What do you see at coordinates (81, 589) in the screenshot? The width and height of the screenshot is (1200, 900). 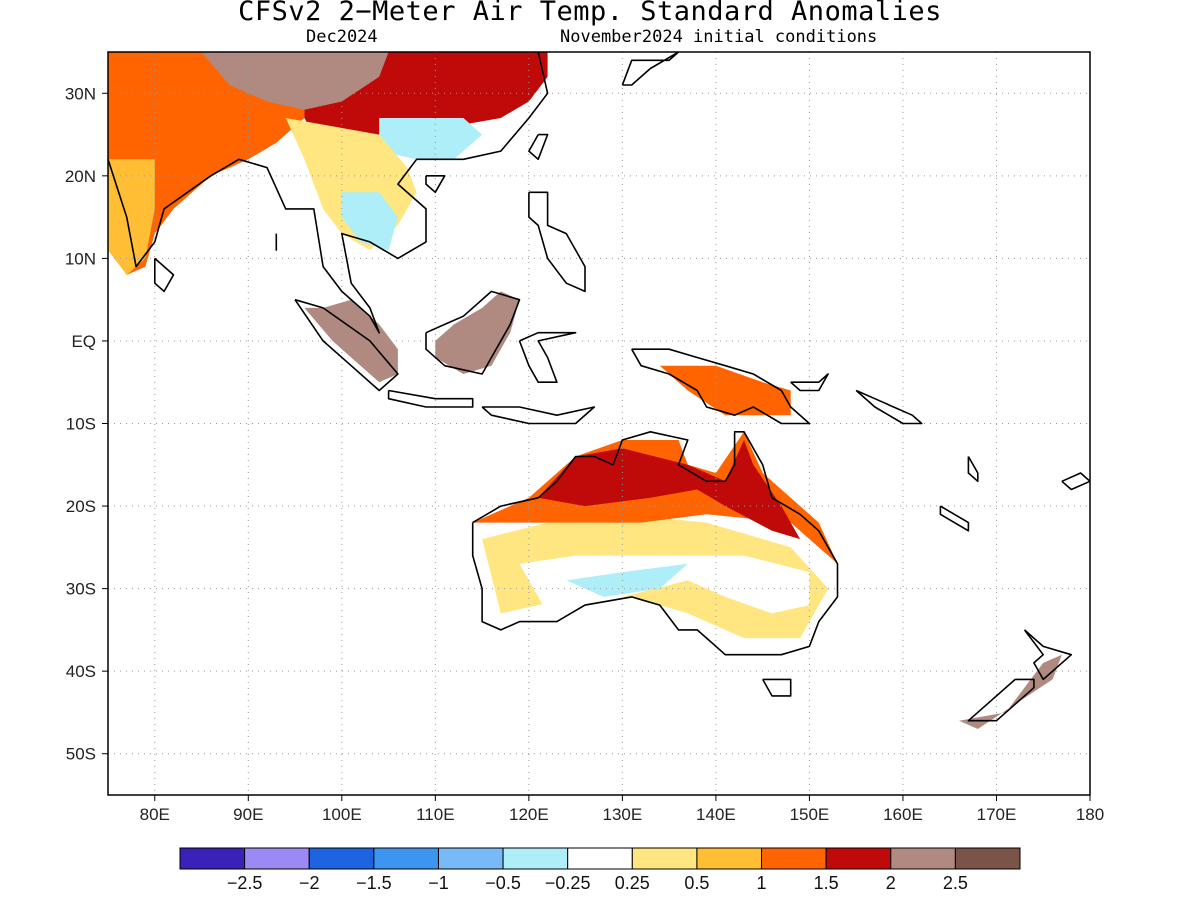 I see `lat-tick-label: 30S` at bounding box center [81, 589].